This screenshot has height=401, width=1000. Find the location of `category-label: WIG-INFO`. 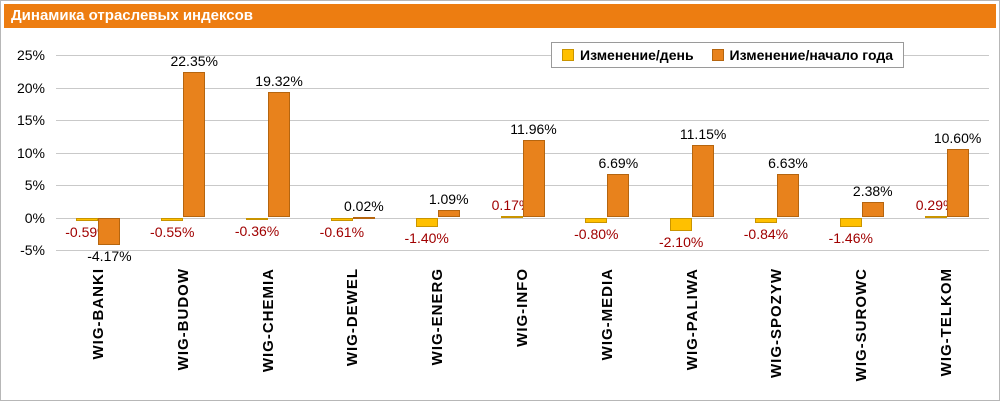

category-label: WIG-INFO is located at coordinates (522, 334).